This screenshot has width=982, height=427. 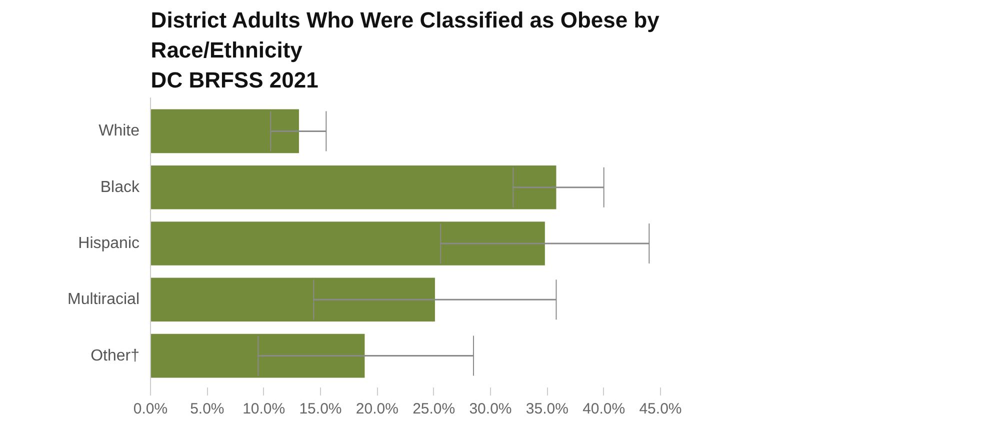 What do you see at coordinates (109, 243) in the screenshot?
I see `y-tick-label: Hispanic` at bounding box center [109, 243].